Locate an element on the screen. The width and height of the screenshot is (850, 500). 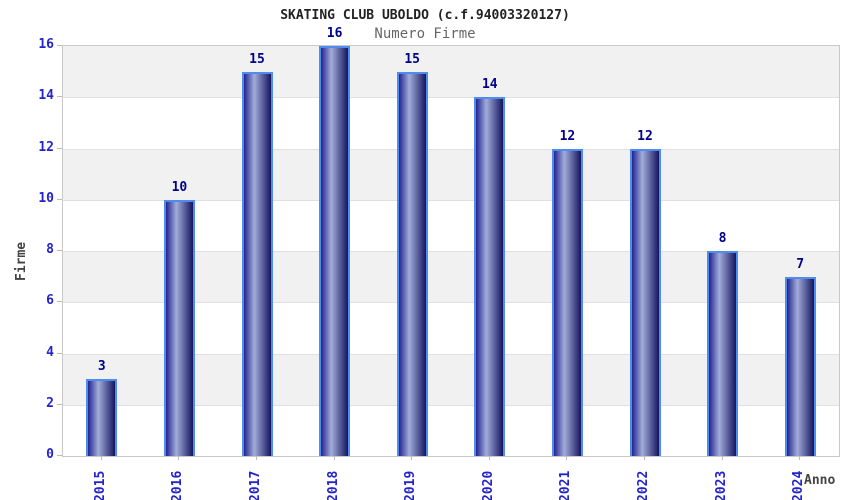
y-tick-label: 2 is located at coordinates (50, 403).